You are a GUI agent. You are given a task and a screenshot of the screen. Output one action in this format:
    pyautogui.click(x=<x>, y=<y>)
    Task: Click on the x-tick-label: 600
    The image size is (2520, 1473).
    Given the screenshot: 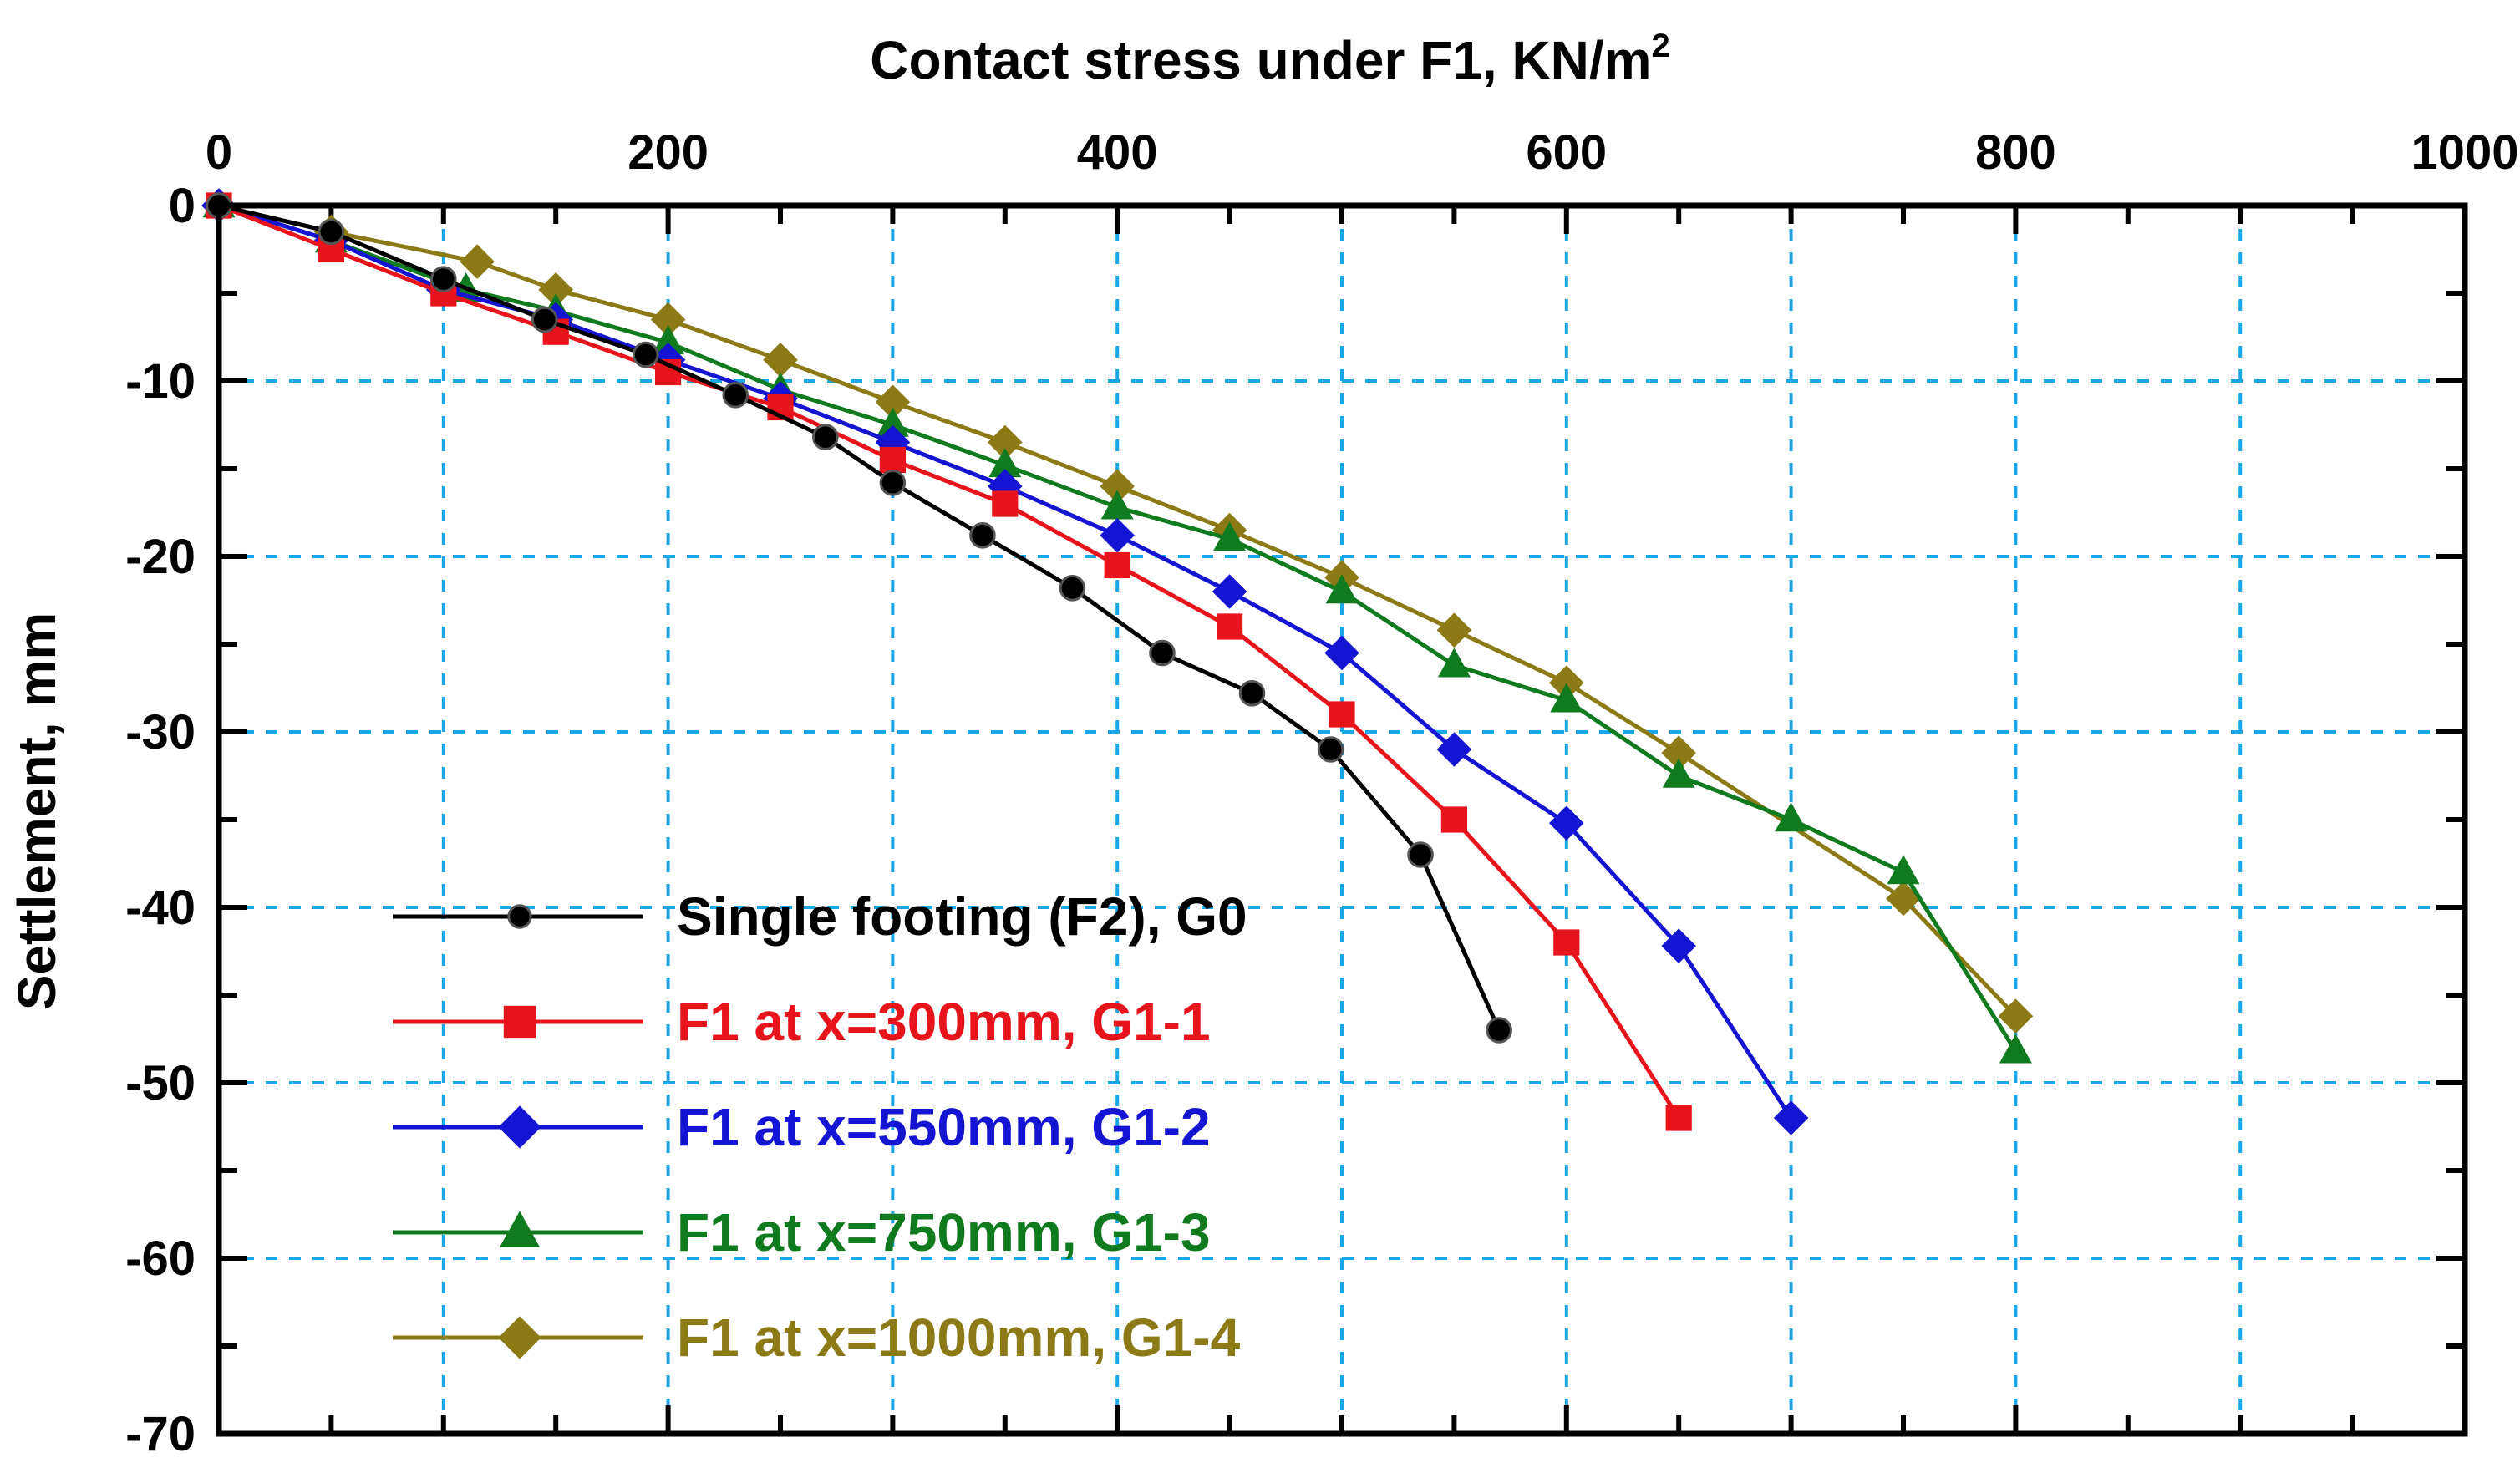 What is the action you would take?
    pyautogui.click(x=1566, y=152)
    